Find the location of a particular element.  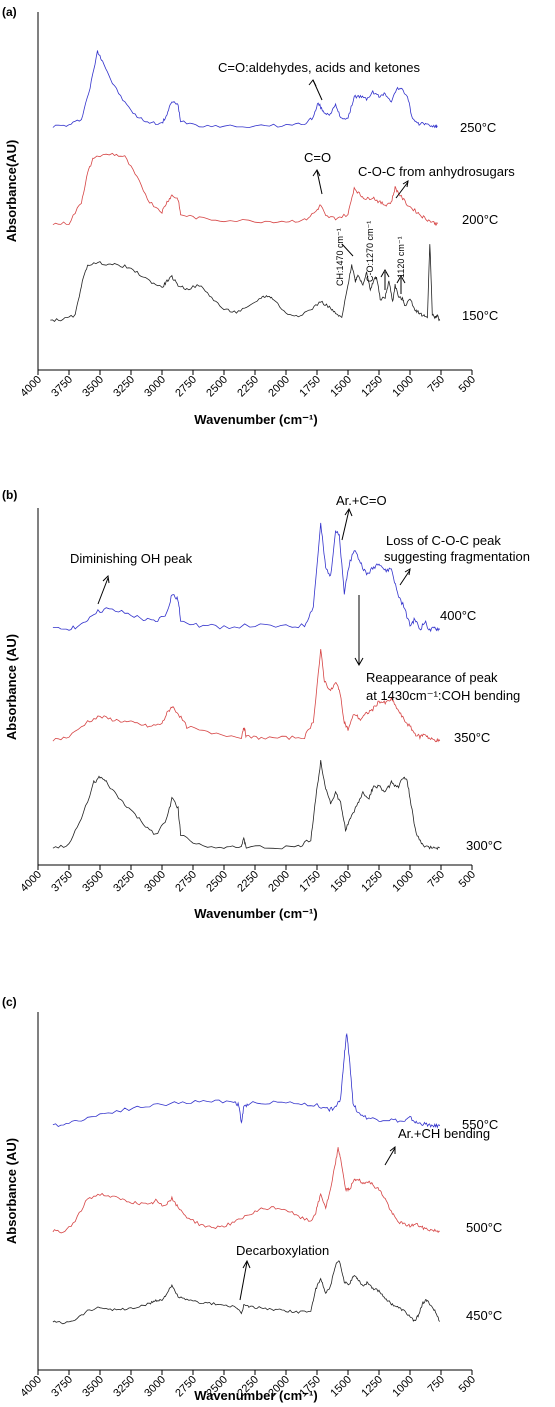

panel-c-x-label: Wavenumber (cm⁻¹) is located at coordinates (255, 1395).